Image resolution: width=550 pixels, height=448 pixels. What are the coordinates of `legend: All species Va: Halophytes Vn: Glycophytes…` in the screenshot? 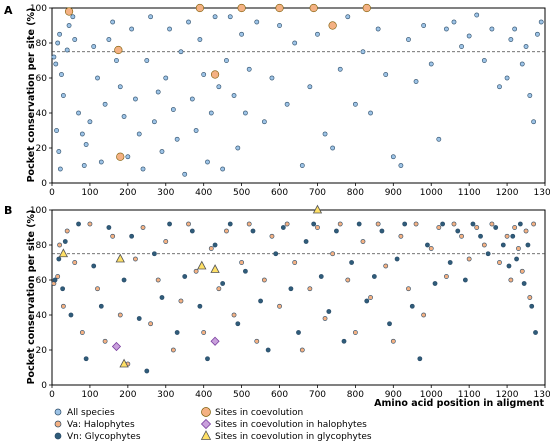 It's located at (213, 424).